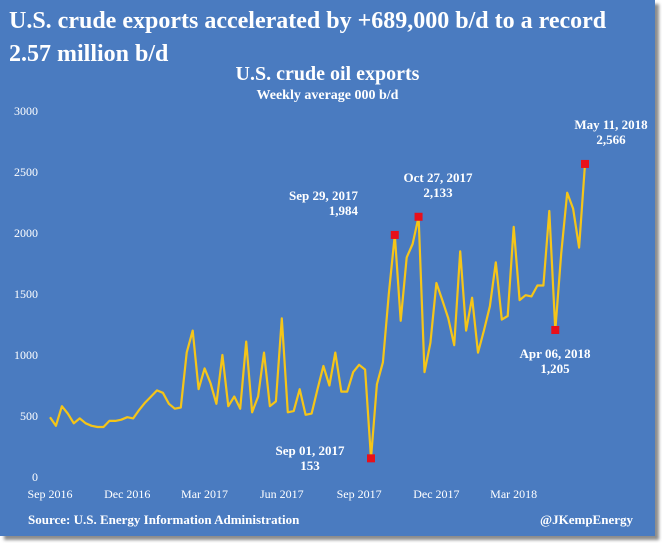  I want to click on author-handle: @JKempEnergy, so click(586, 519).